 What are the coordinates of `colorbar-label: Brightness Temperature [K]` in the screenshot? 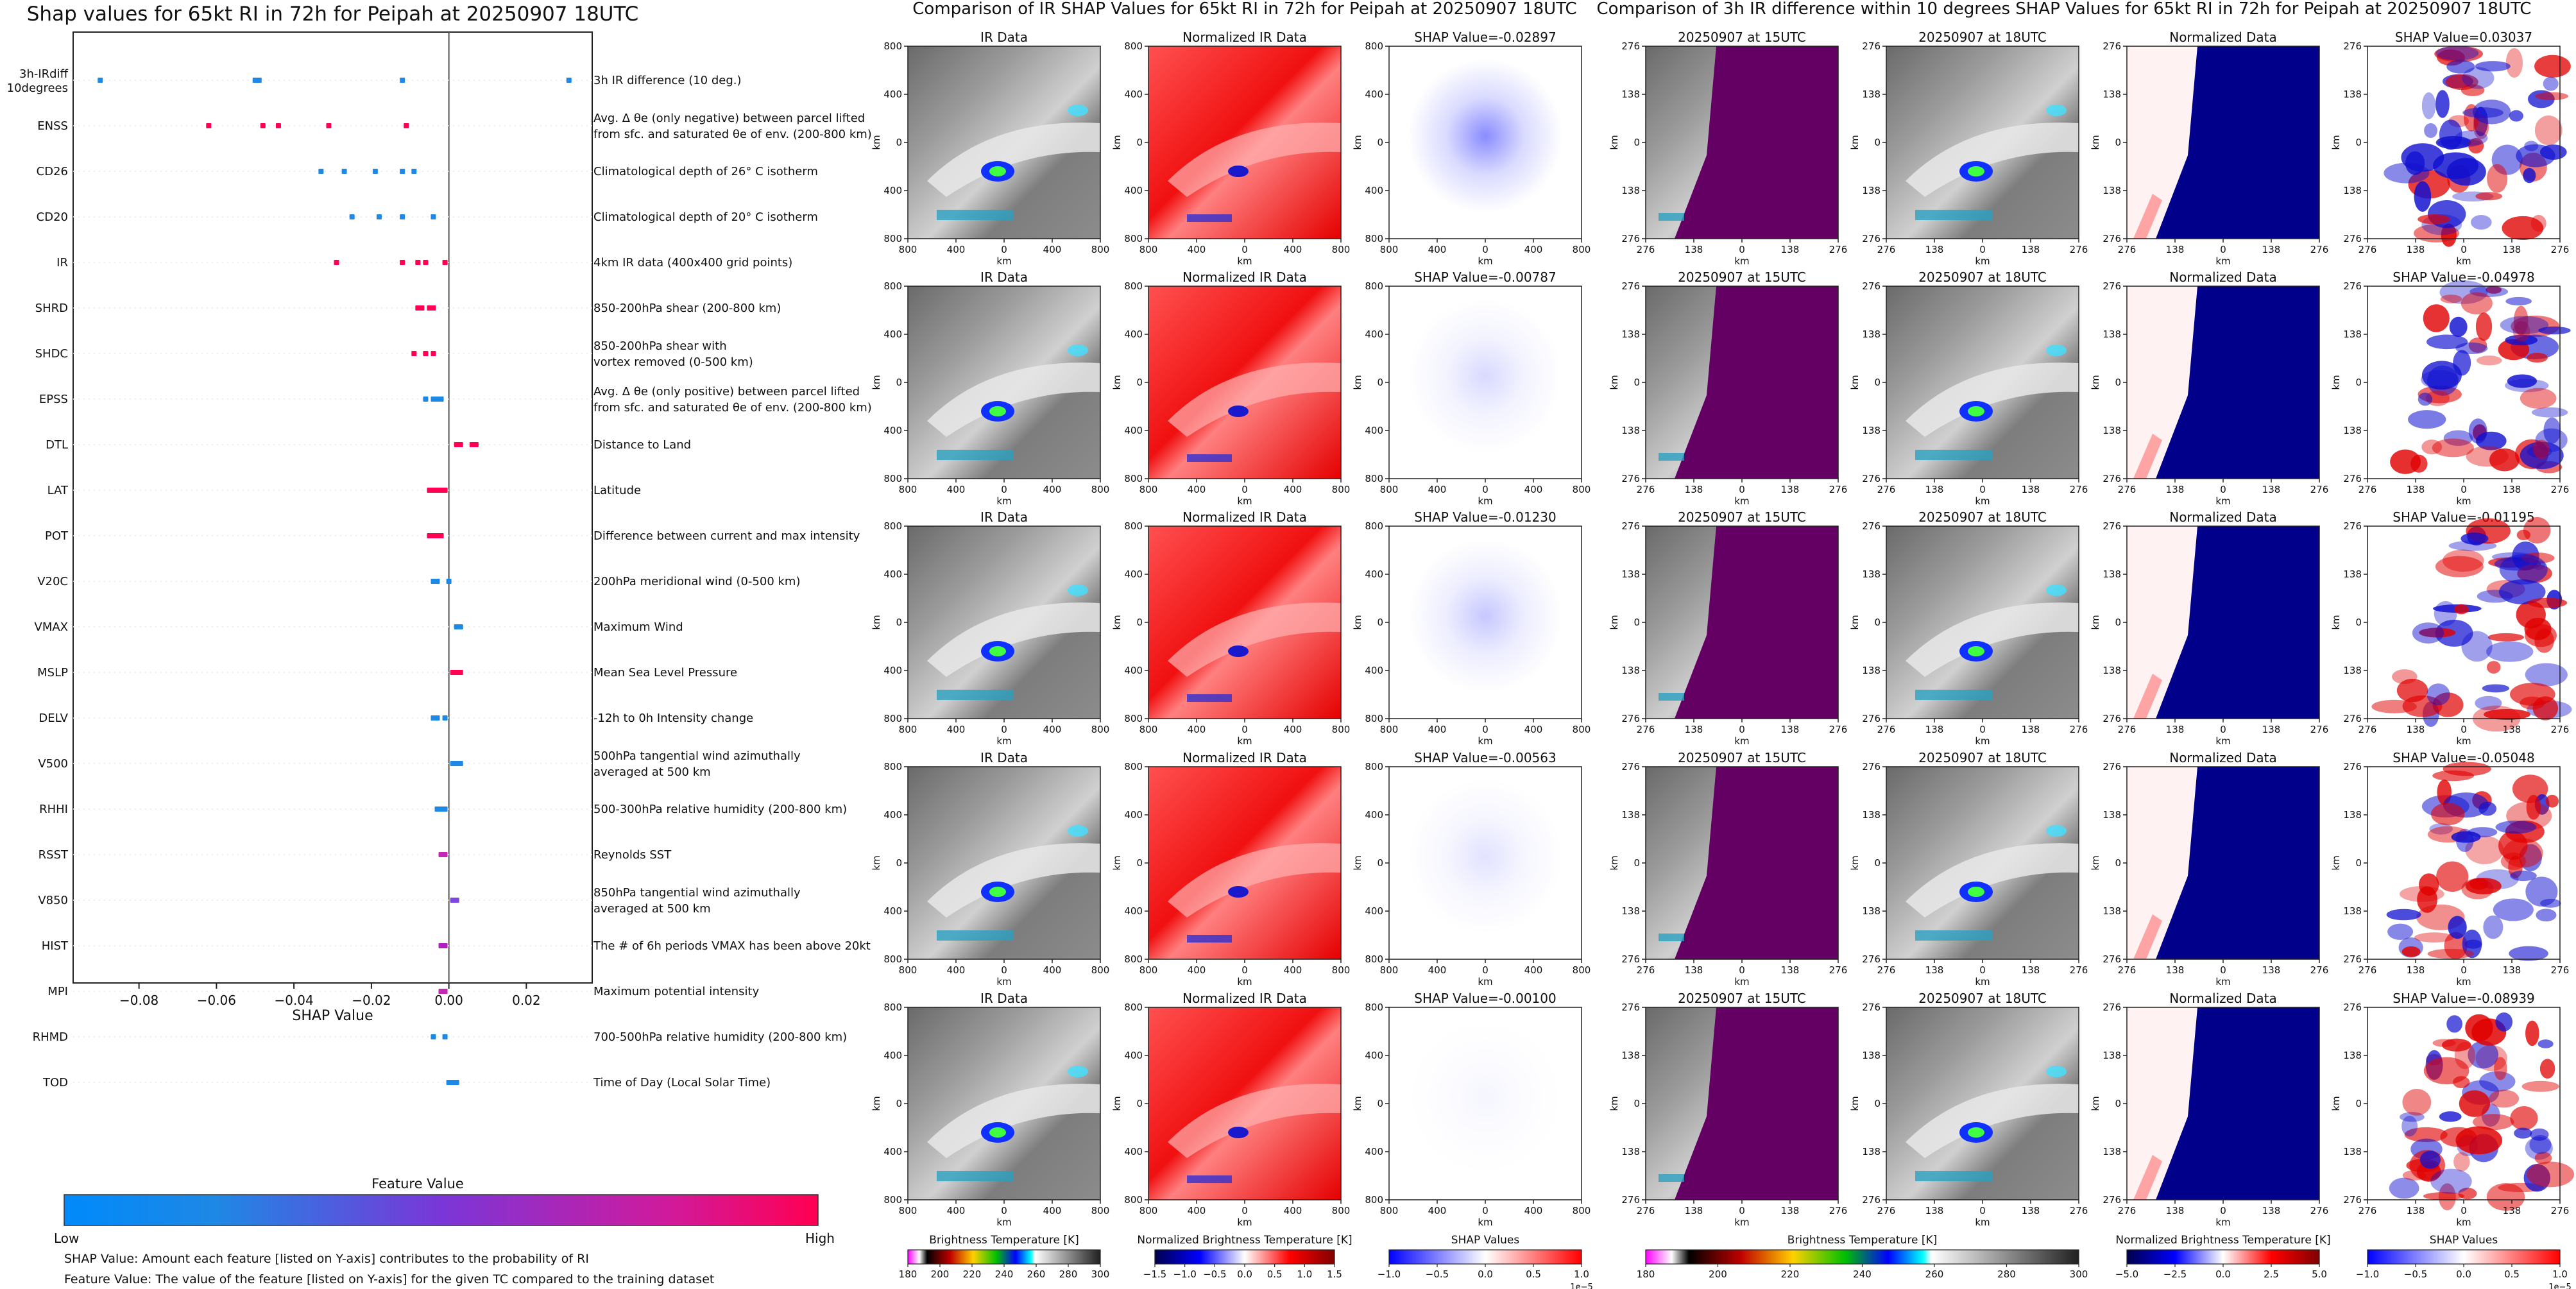 It's located at (1004, 1241).